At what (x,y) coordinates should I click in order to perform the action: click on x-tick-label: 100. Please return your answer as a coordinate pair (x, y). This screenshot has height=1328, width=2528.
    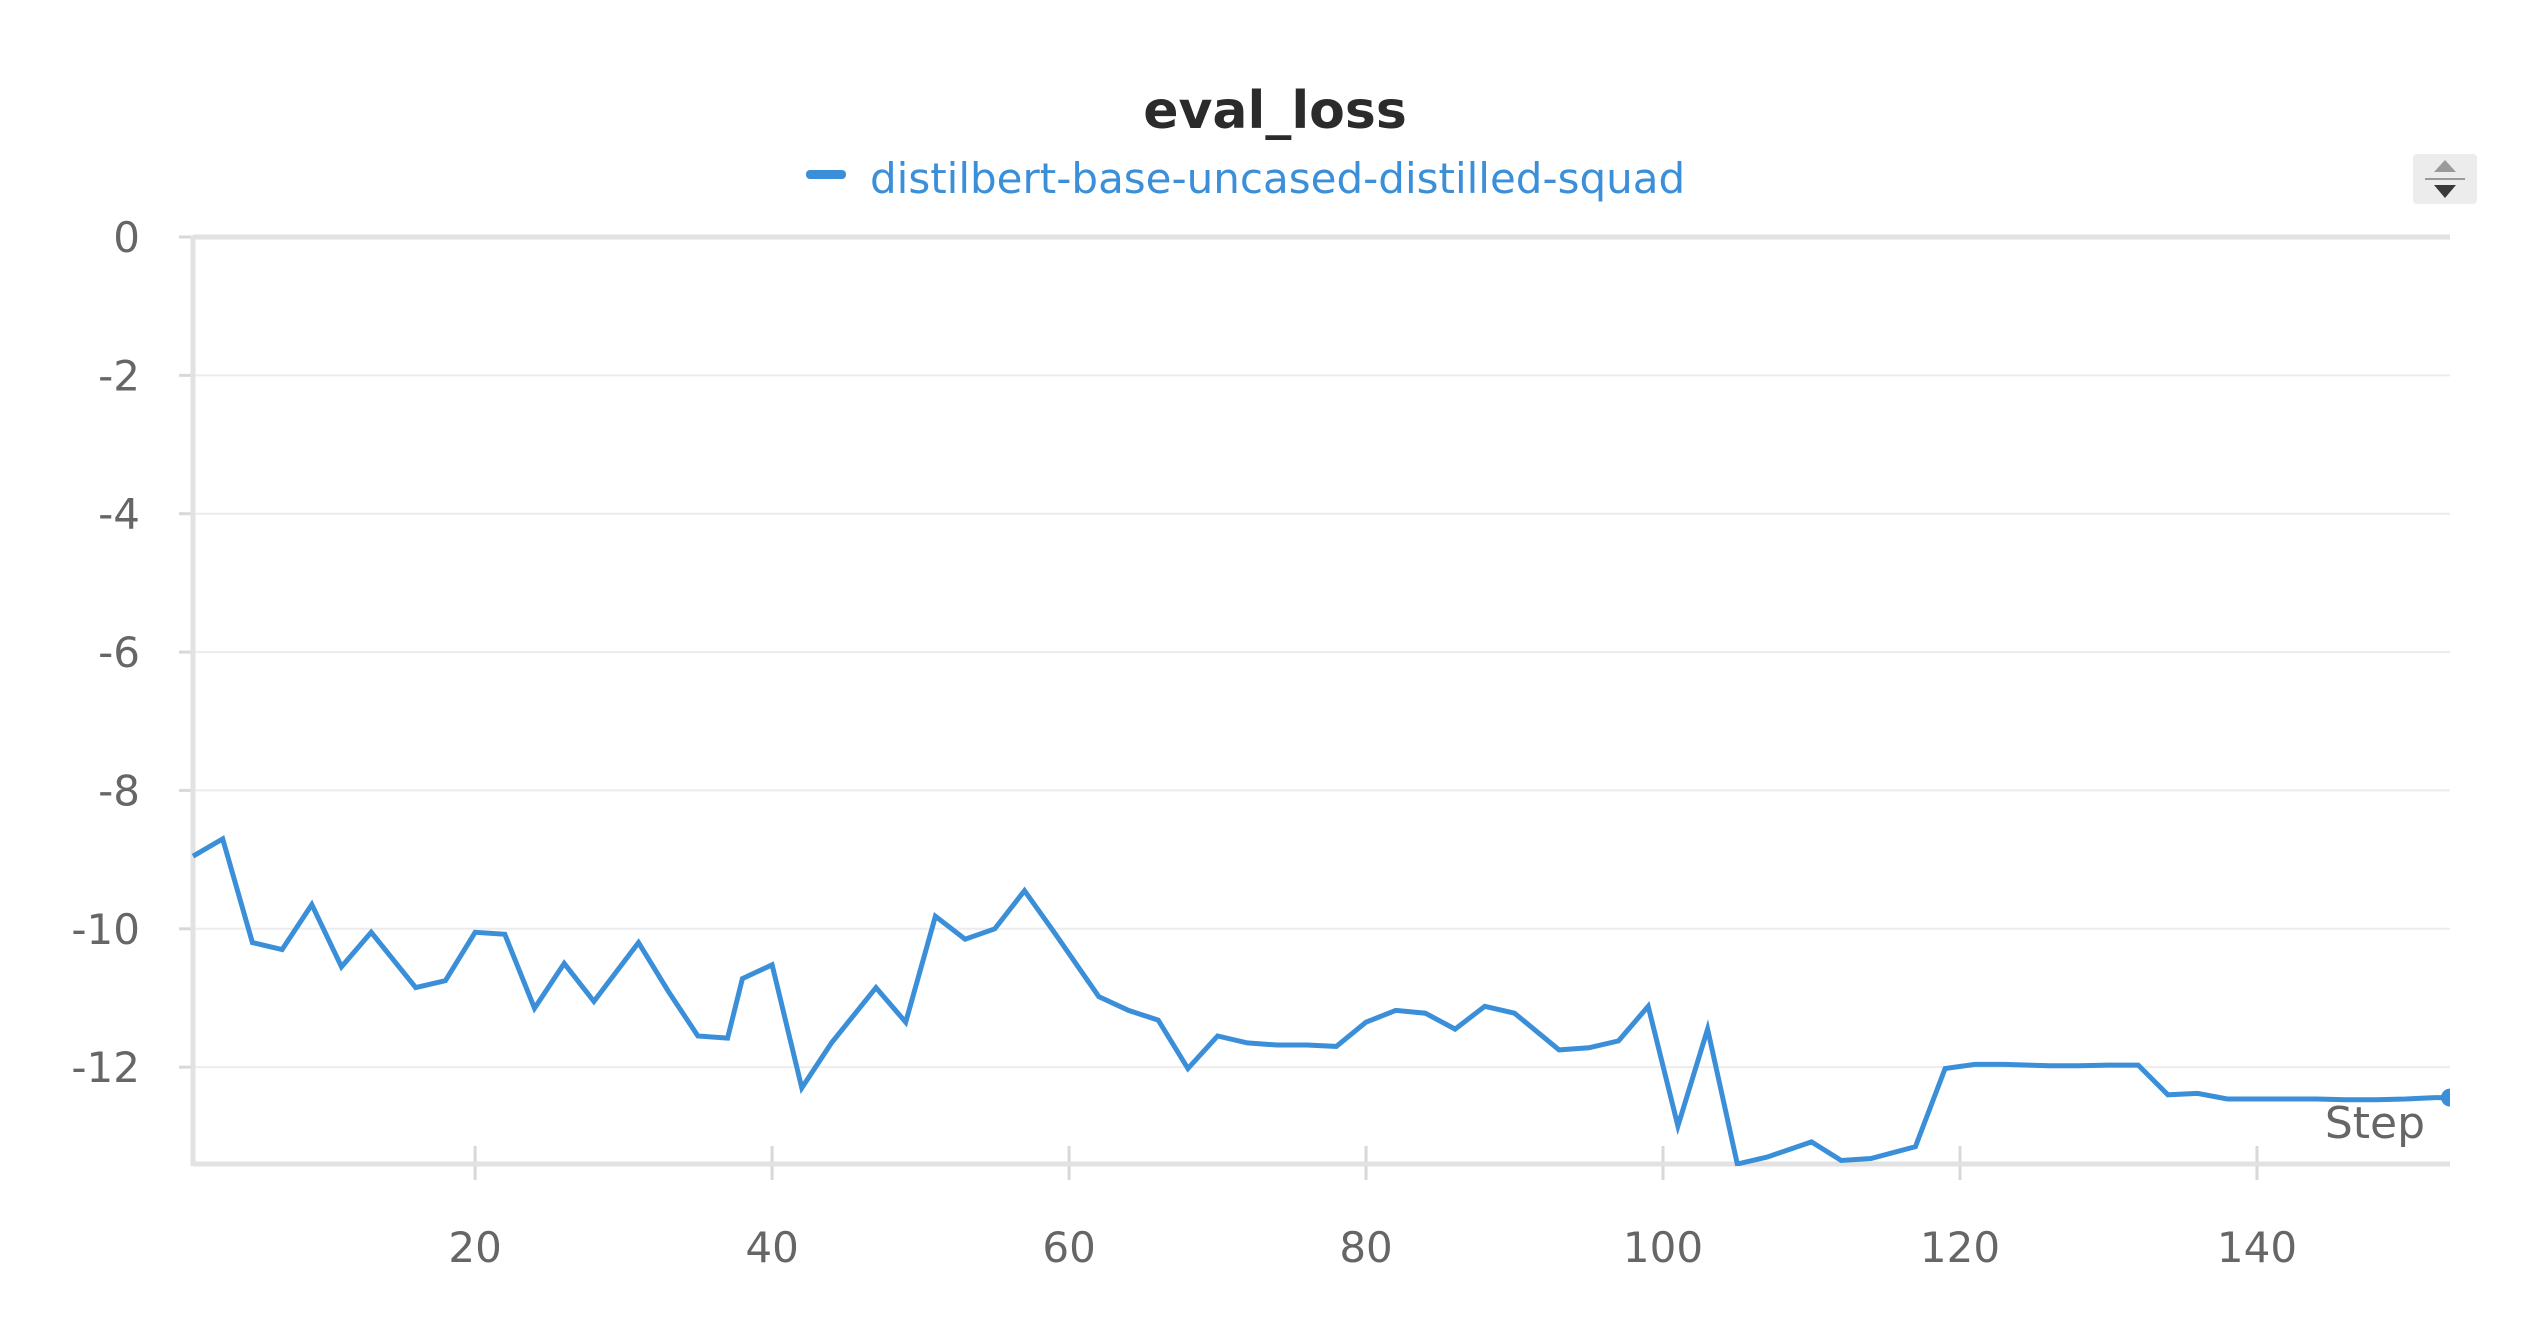
    Looking at the image, I should click on (1663, 1247).